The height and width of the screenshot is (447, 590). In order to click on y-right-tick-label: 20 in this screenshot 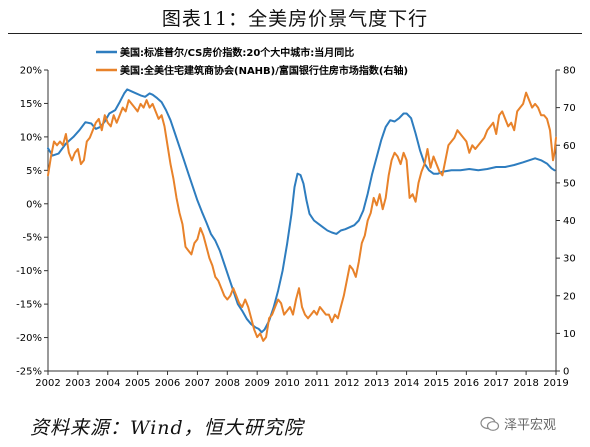, I will do `click(569, 296)`.